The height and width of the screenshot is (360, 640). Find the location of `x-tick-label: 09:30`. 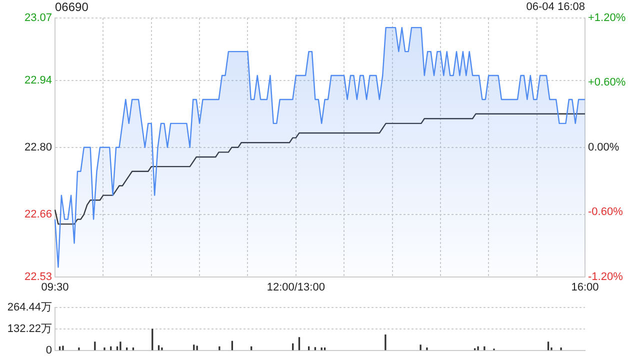

x-tick-label: 09:30 is located at coordinates (55, 287).